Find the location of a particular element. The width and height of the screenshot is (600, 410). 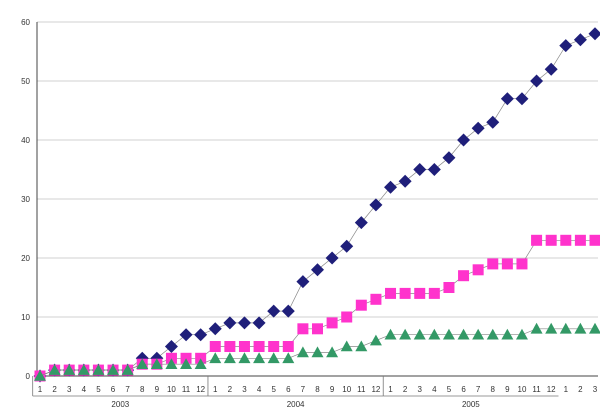

y-tick-label: 0 is located at coordinates (28, 376).